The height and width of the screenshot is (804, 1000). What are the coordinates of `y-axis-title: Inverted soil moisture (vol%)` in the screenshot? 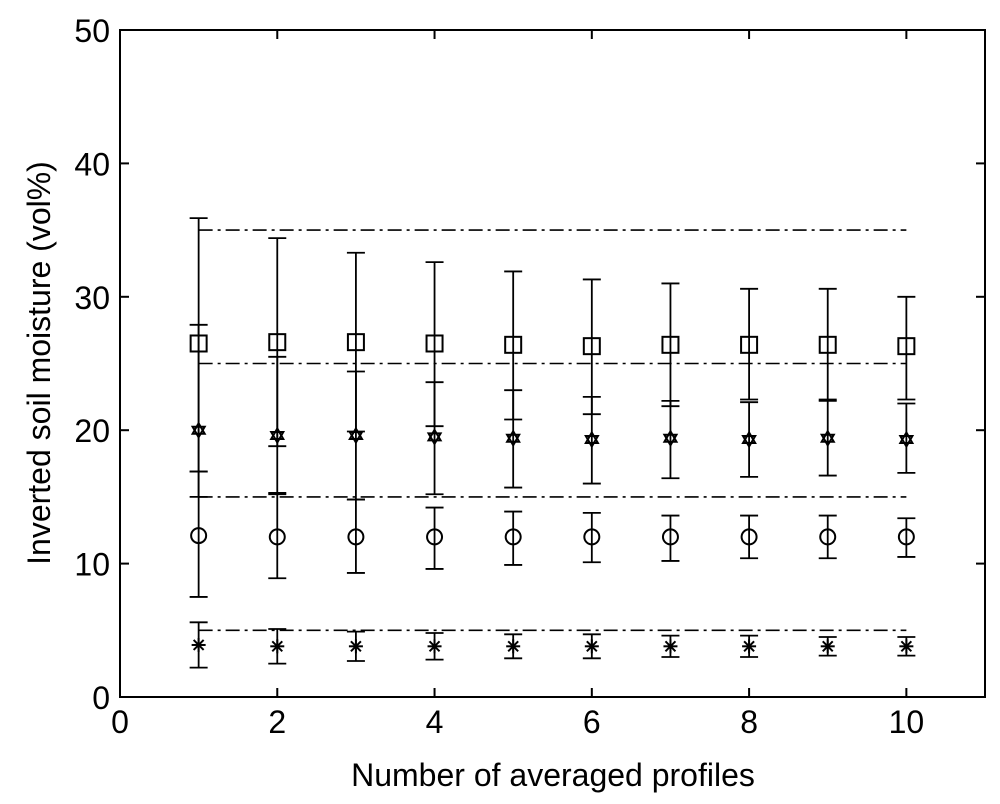 It's located at (39, 363).